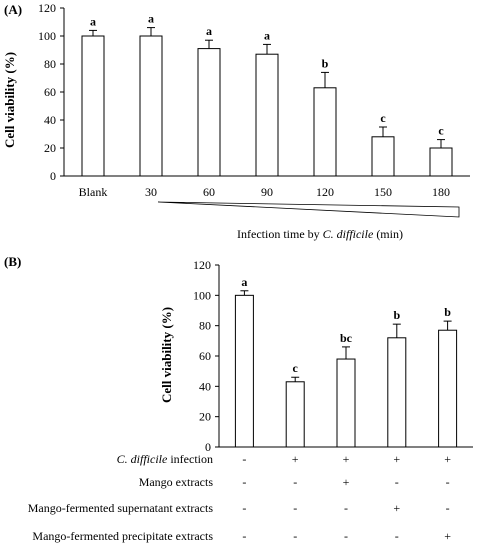 This screenshot has height=550, width=491. What do you see at coordinates (441, 192) in the screenshot?
I see `x-tick-label: 180` at bounding box center [441, 192].